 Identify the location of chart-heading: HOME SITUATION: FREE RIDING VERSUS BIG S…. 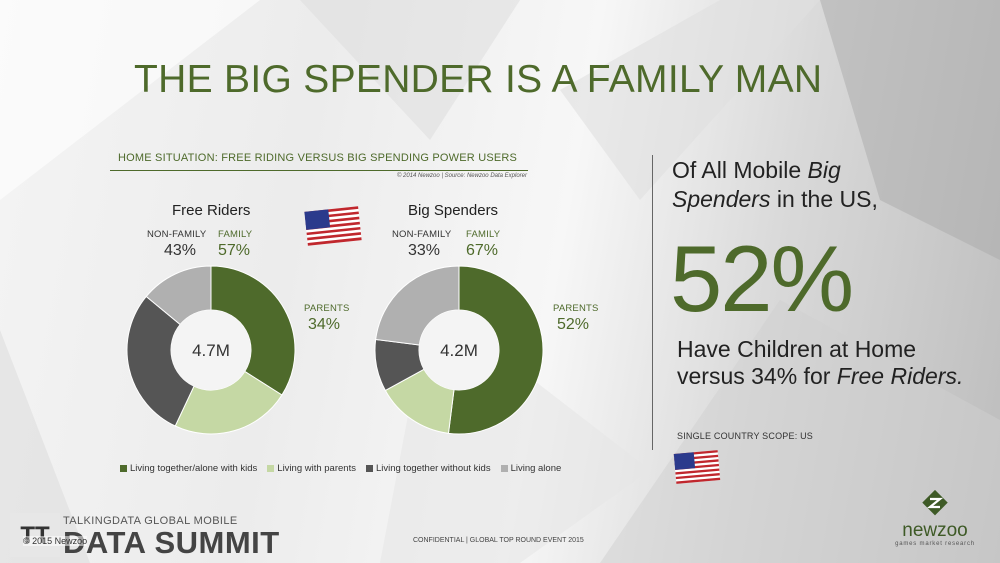
(318, 158).